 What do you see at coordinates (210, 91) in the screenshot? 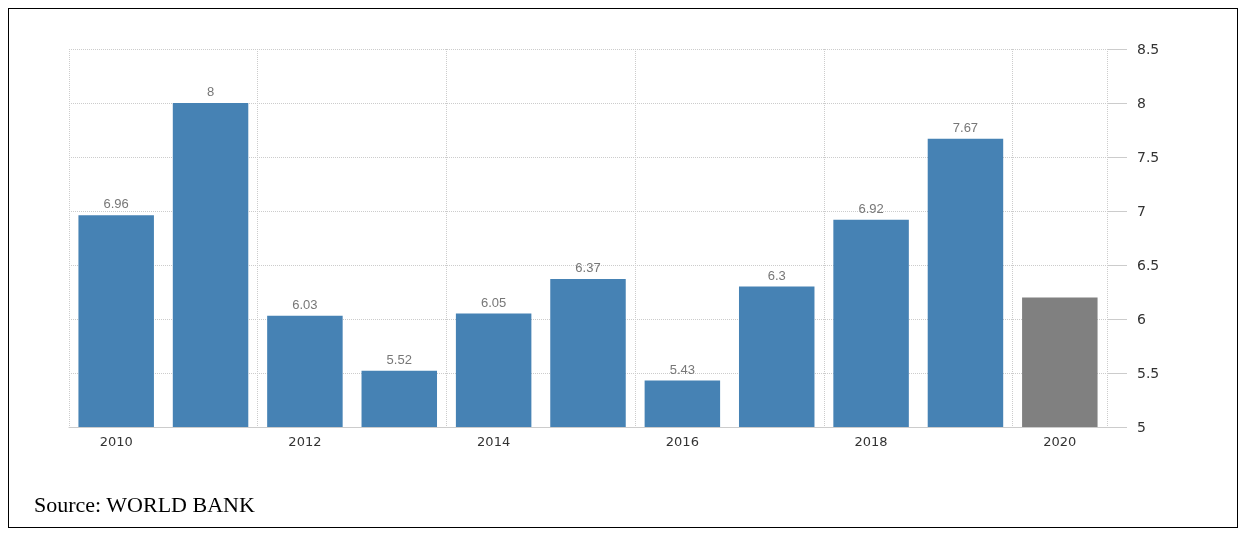
I see `data-label: 8` at bounding box center [210, 91].